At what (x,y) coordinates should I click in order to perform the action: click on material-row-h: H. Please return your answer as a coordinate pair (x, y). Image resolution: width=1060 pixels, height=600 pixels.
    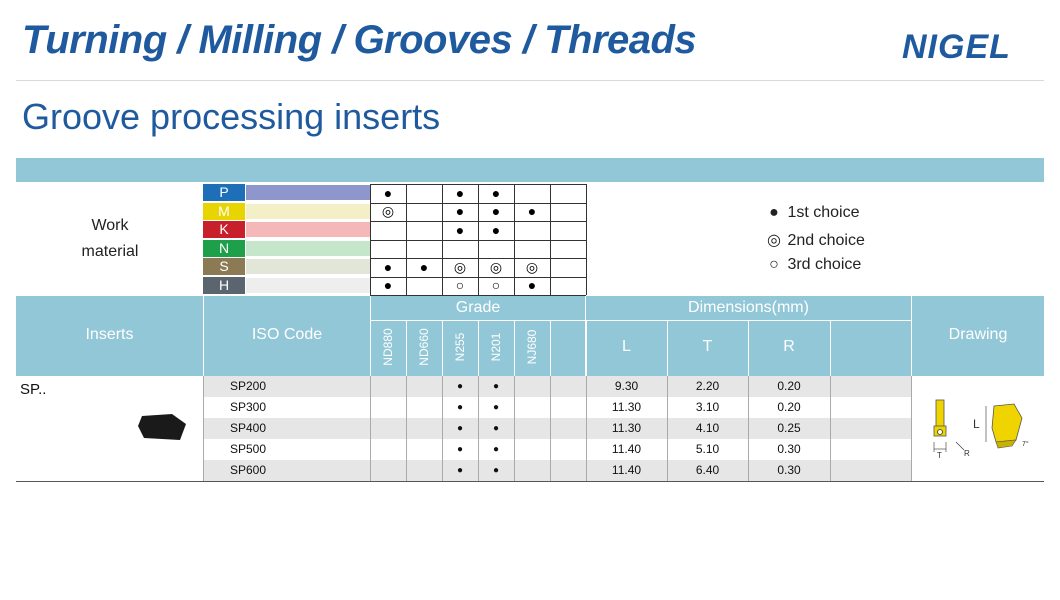
    Looking at the image, I should click on (286, 285).